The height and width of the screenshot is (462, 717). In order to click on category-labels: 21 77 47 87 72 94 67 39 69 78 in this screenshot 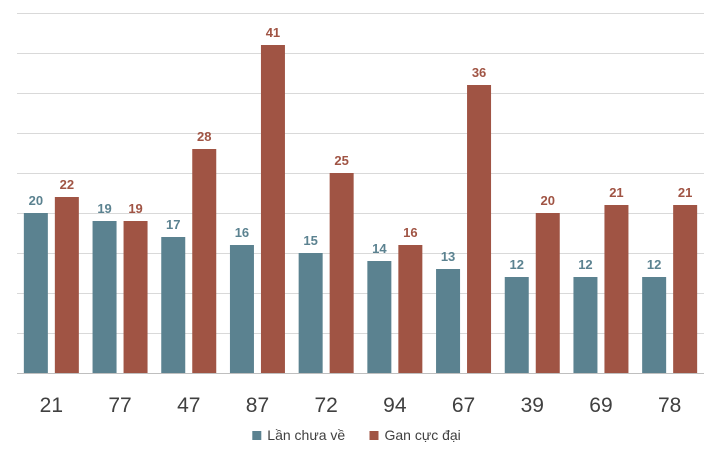, I will do `click(361, 405)`.